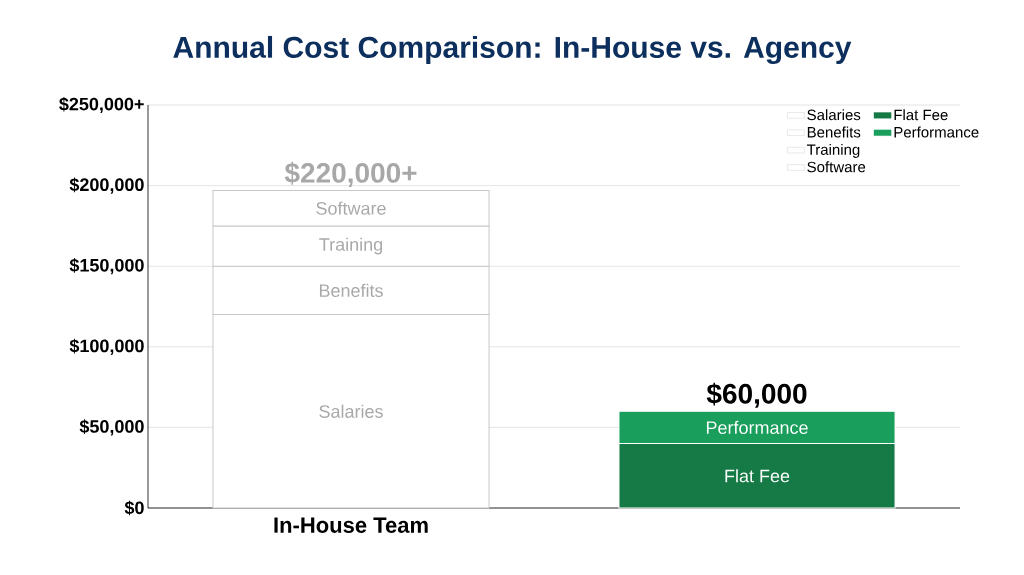 This screenshot has height=575, width=1024. What do you see at coordinates (834, 132) in the screenshot?
I see `legend-label: Benefits` at bounding box center [834, 132].